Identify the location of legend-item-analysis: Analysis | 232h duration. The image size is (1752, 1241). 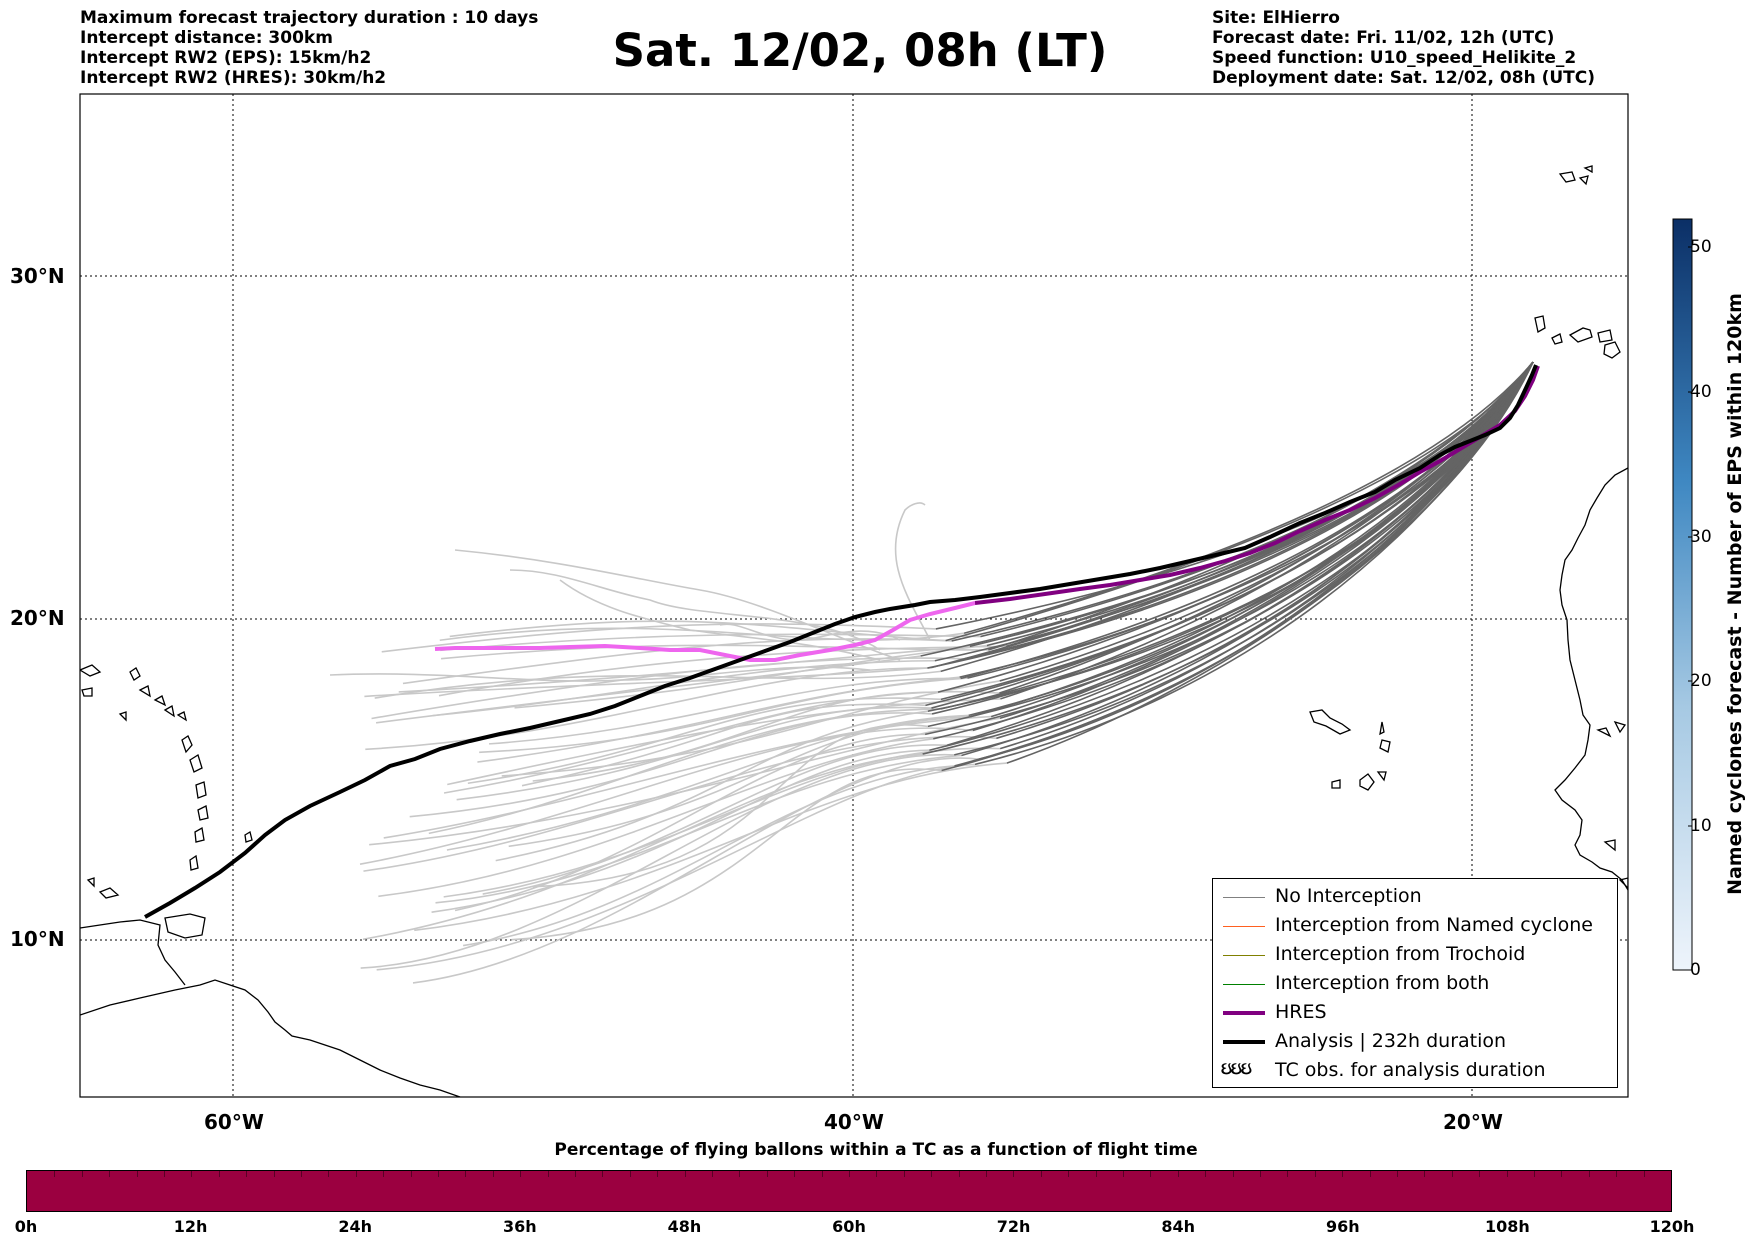
(1415, 1042).